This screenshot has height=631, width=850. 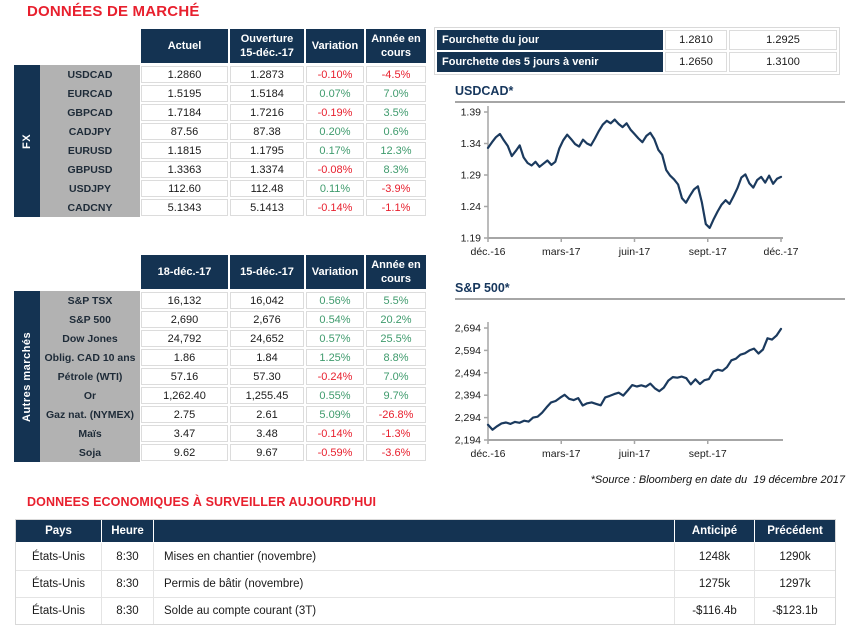 I want to click on x-tick-label: sept.-17, so click(x=708, y=252).